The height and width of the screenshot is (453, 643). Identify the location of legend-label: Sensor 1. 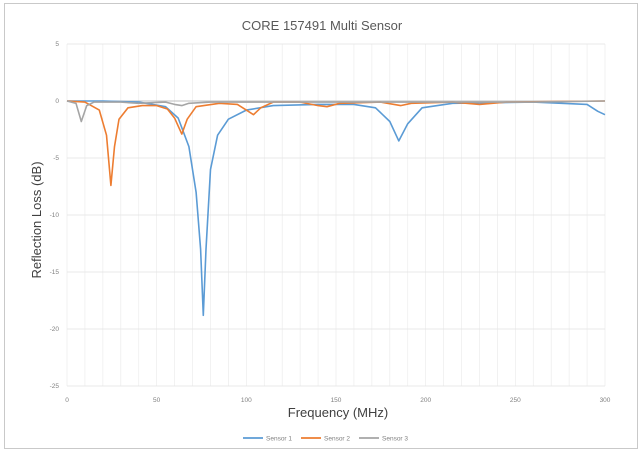
(279, 438).